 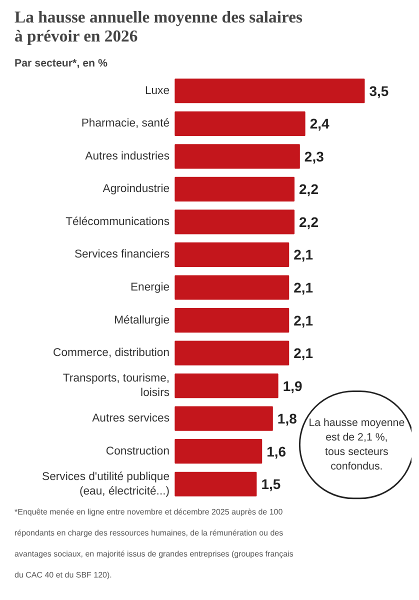 I want to click on y-tick-label: Pharmacie, santé, so click(x=125, y=124).